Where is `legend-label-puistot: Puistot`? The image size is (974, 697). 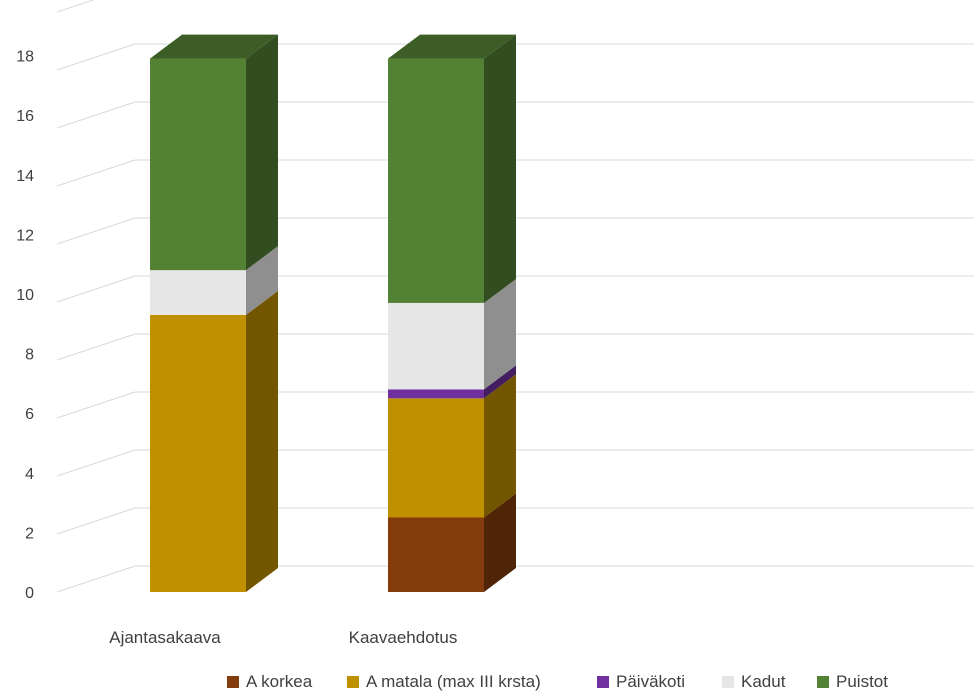 legend-label-puistot: Puistot is located at coordinates (862, 681).